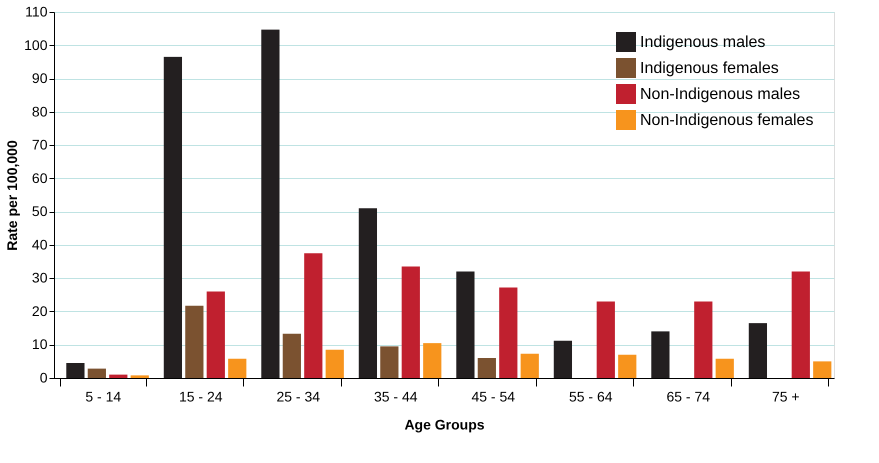 This screenshot has width=879, height=463. What do you see at coordinates (40, 78) in the screenshot?
I see `y-tick-label: 90` at bounding box center [40, 78].